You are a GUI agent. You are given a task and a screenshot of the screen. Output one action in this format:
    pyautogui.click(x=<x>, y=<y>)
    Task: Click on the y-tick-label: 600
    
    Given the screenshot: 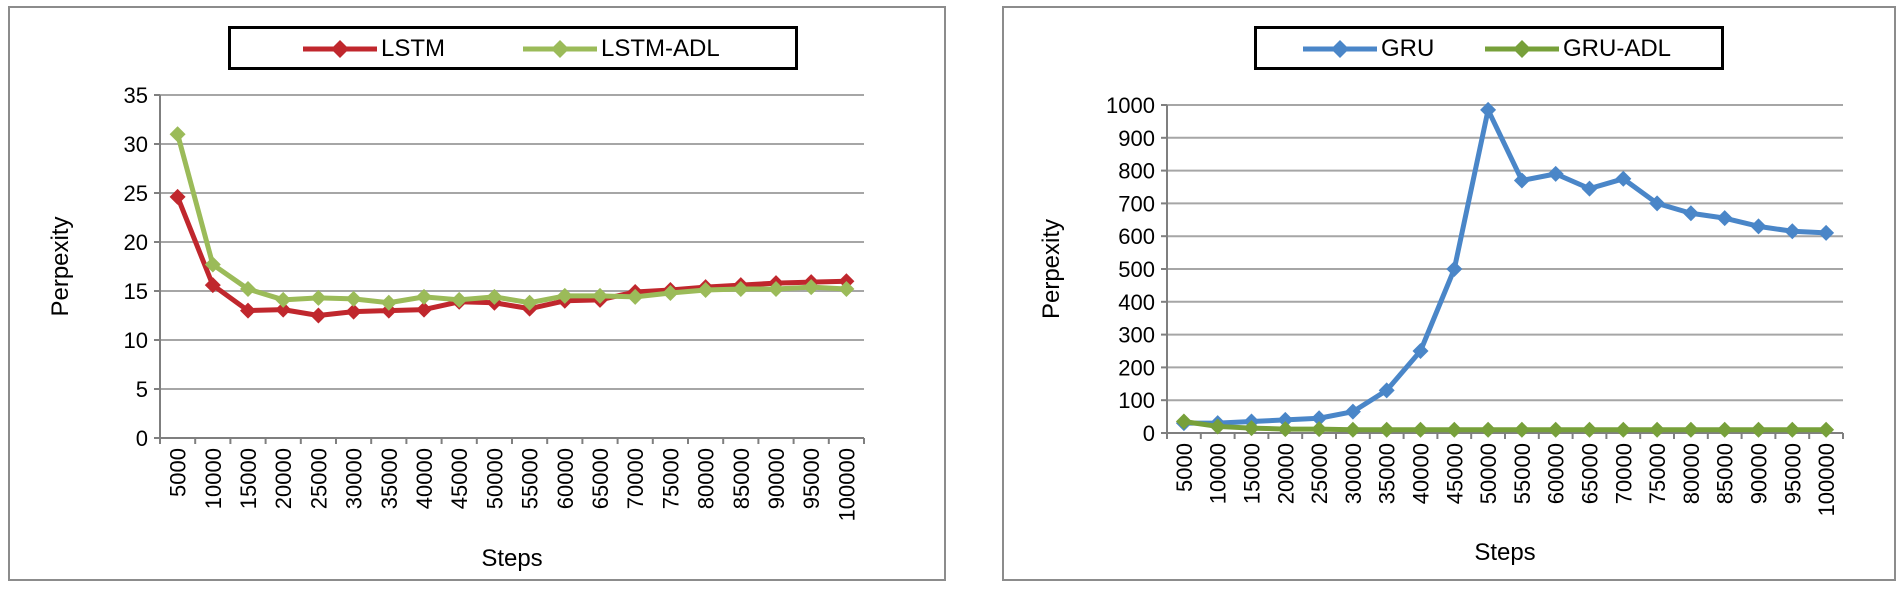 What is the action you would take?
    pyautogui.click(x=1136, y=236)
    